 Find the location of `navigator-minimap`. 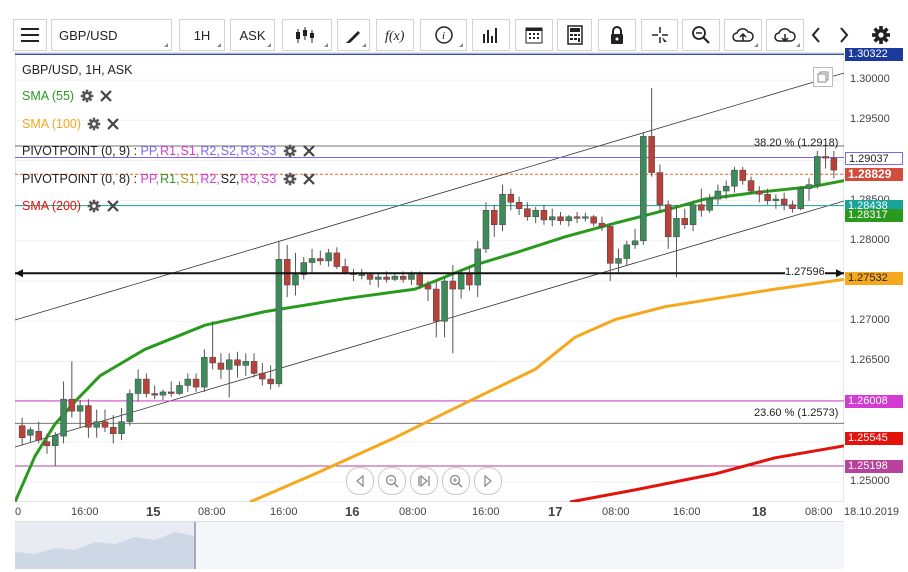

navigator-minimap is located at coordinates (429, 545).